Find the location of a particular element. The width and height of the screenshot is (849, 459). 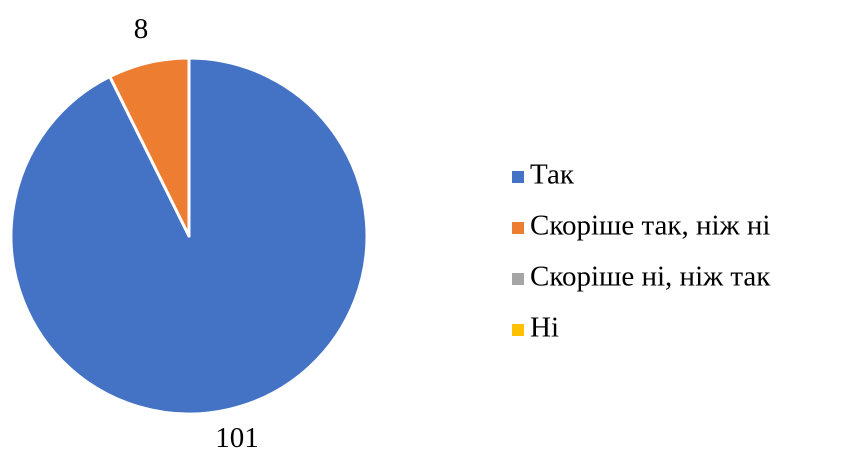

data-label: 8 is located at coordinates (141, 29).